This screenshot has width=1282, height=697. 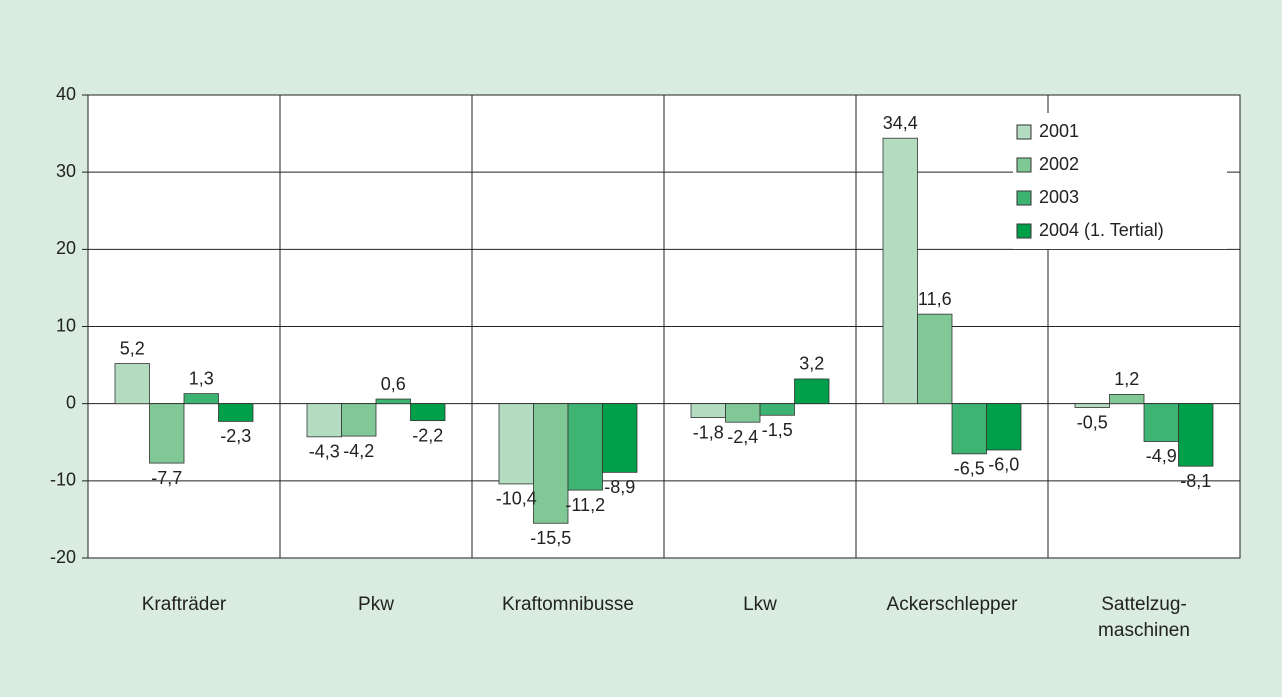 I want to click on legend-label: 2003, so click(x=1059, y=197).